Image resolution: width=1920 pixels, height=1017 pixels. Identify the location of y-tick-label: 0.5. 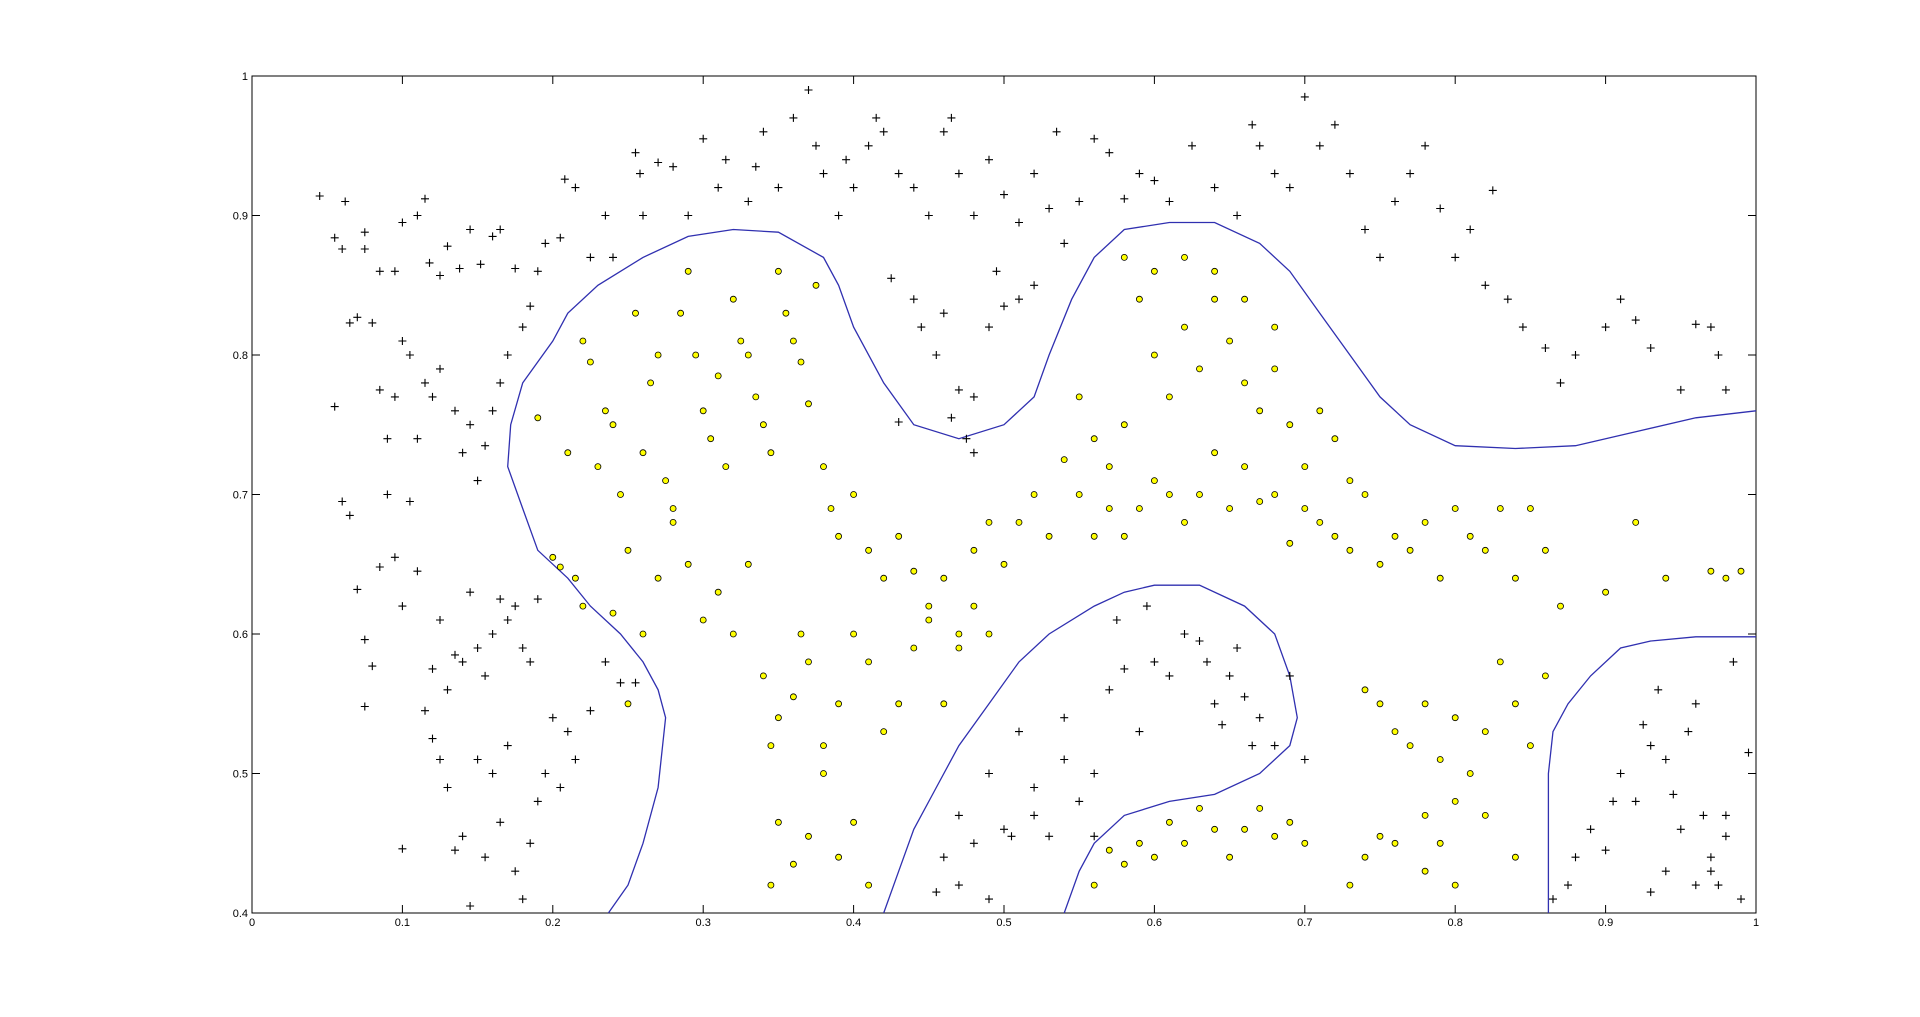
(240, 775).